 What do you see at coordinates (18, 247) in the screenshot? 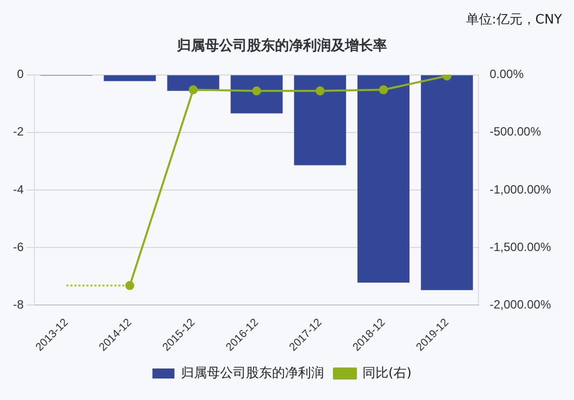
I see `y-tick-label: -6` at bounding box center [18, 247].